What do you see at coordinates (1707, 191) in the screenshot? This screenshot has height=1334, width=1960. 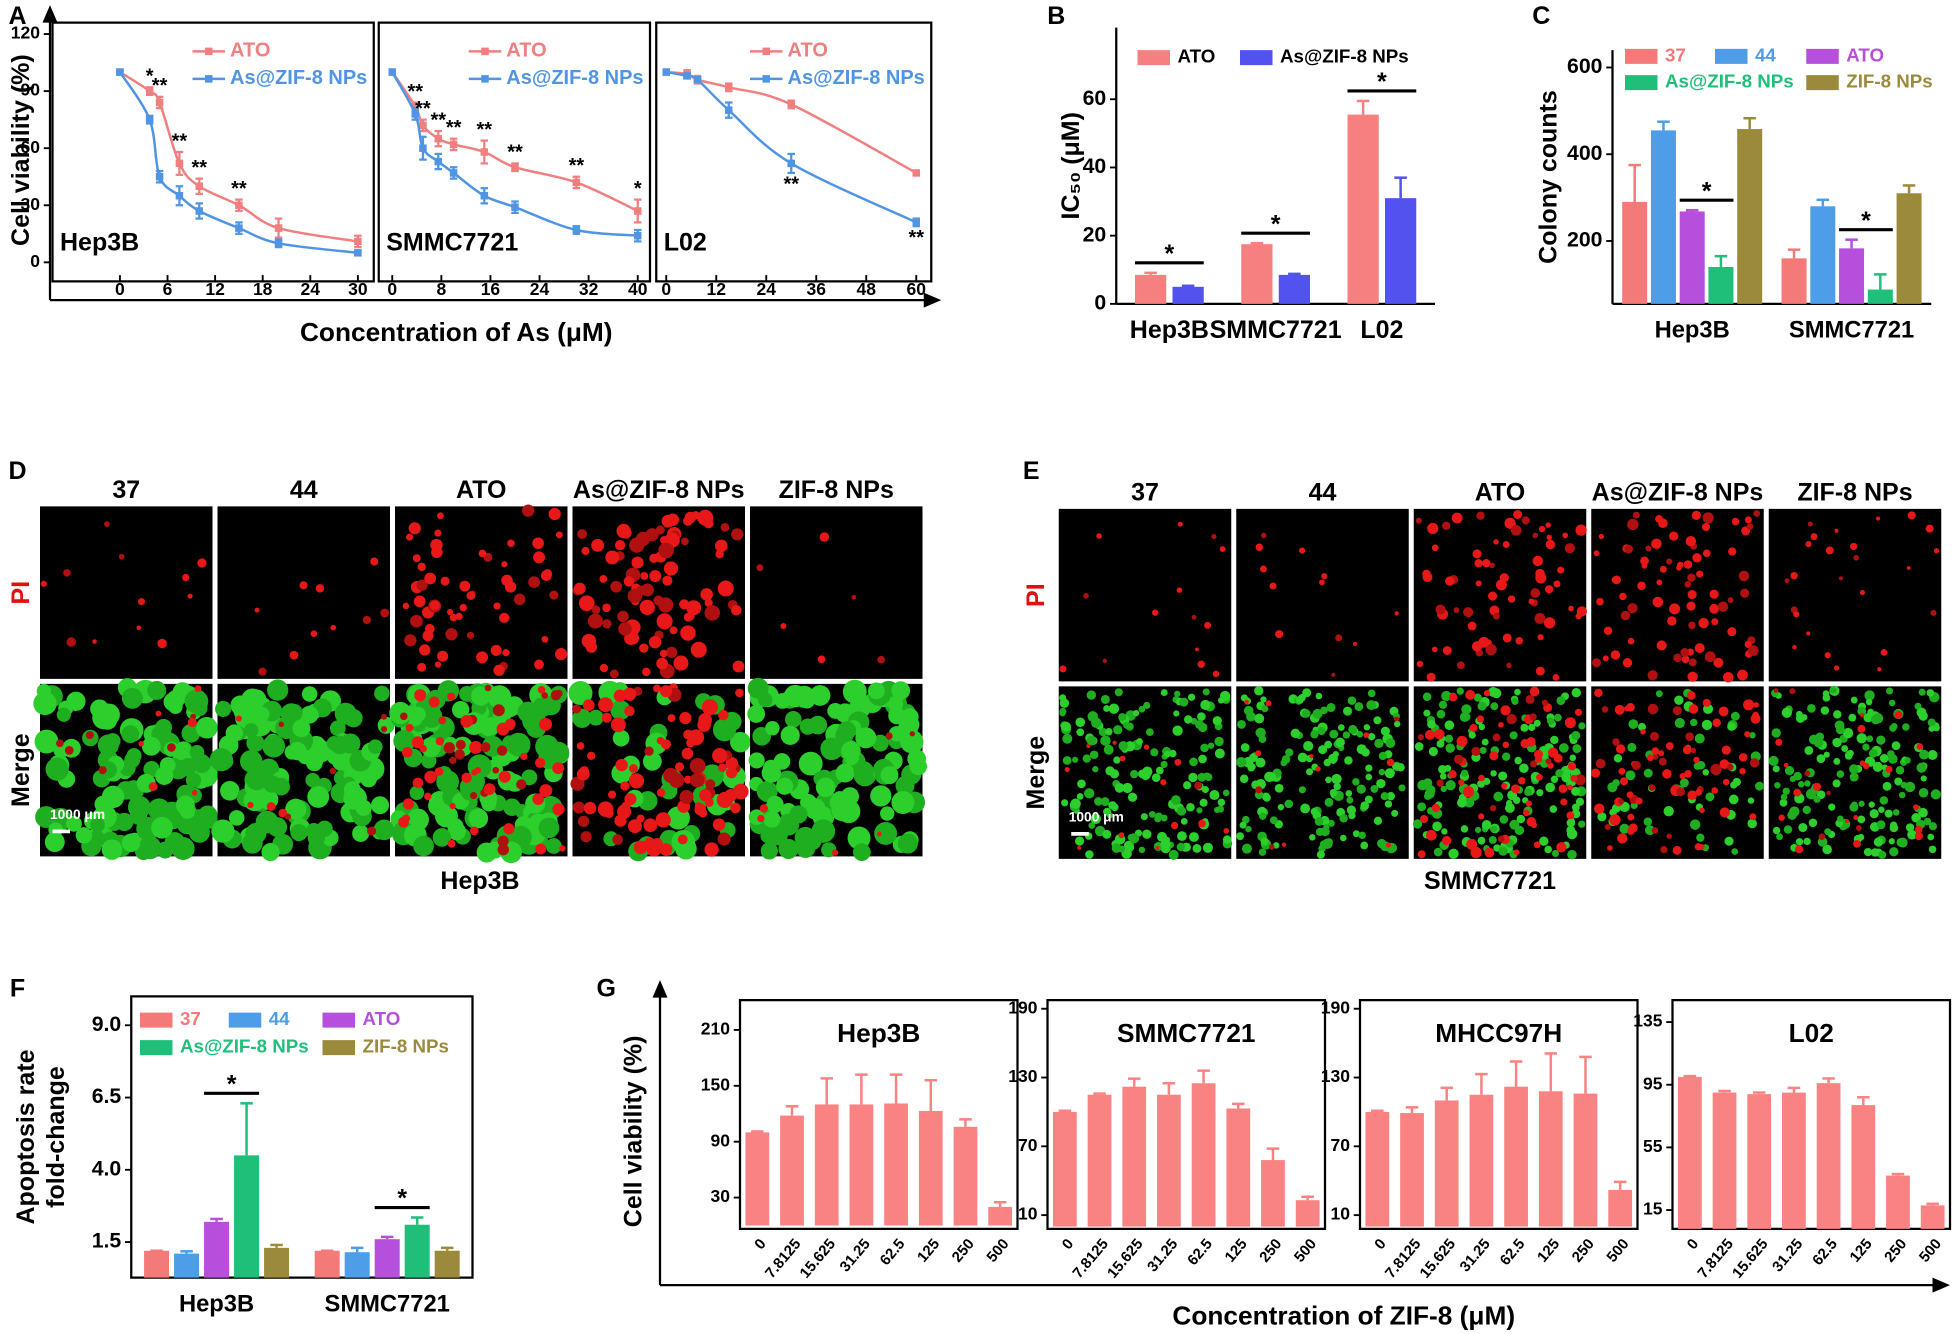 I see `significance-label: *` at bounding box center [1707, 191].